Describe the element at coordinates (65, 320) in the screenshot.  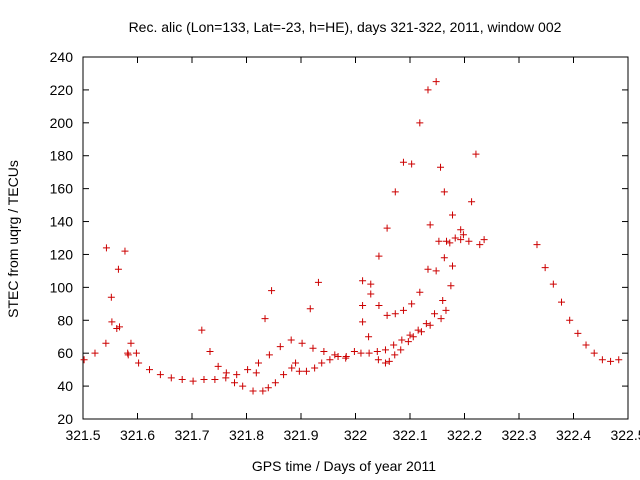
I see `y-tick-label: 80` at that location.